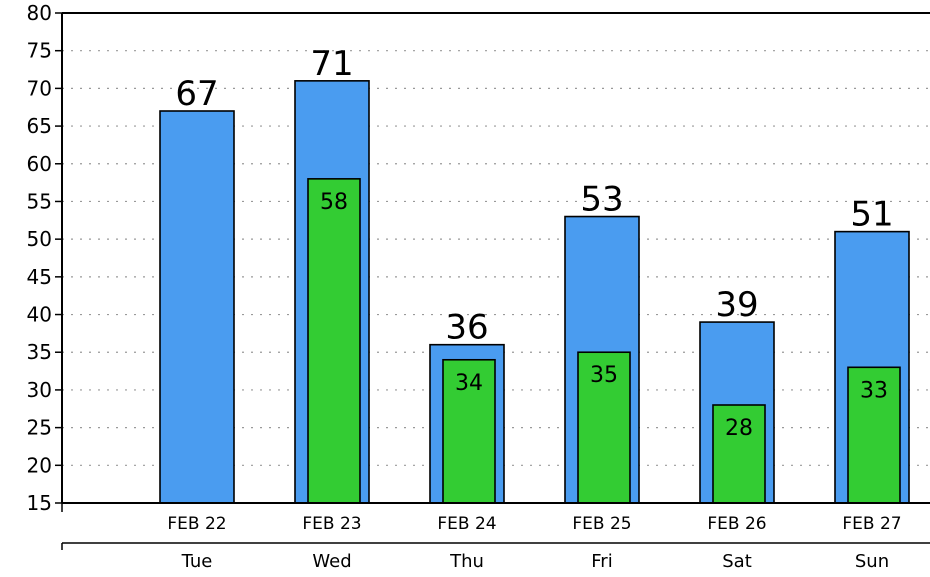  Describe the element at coordinates (331, 524) in the screenshot. I see `x-date-label: FEB 23` at that location.